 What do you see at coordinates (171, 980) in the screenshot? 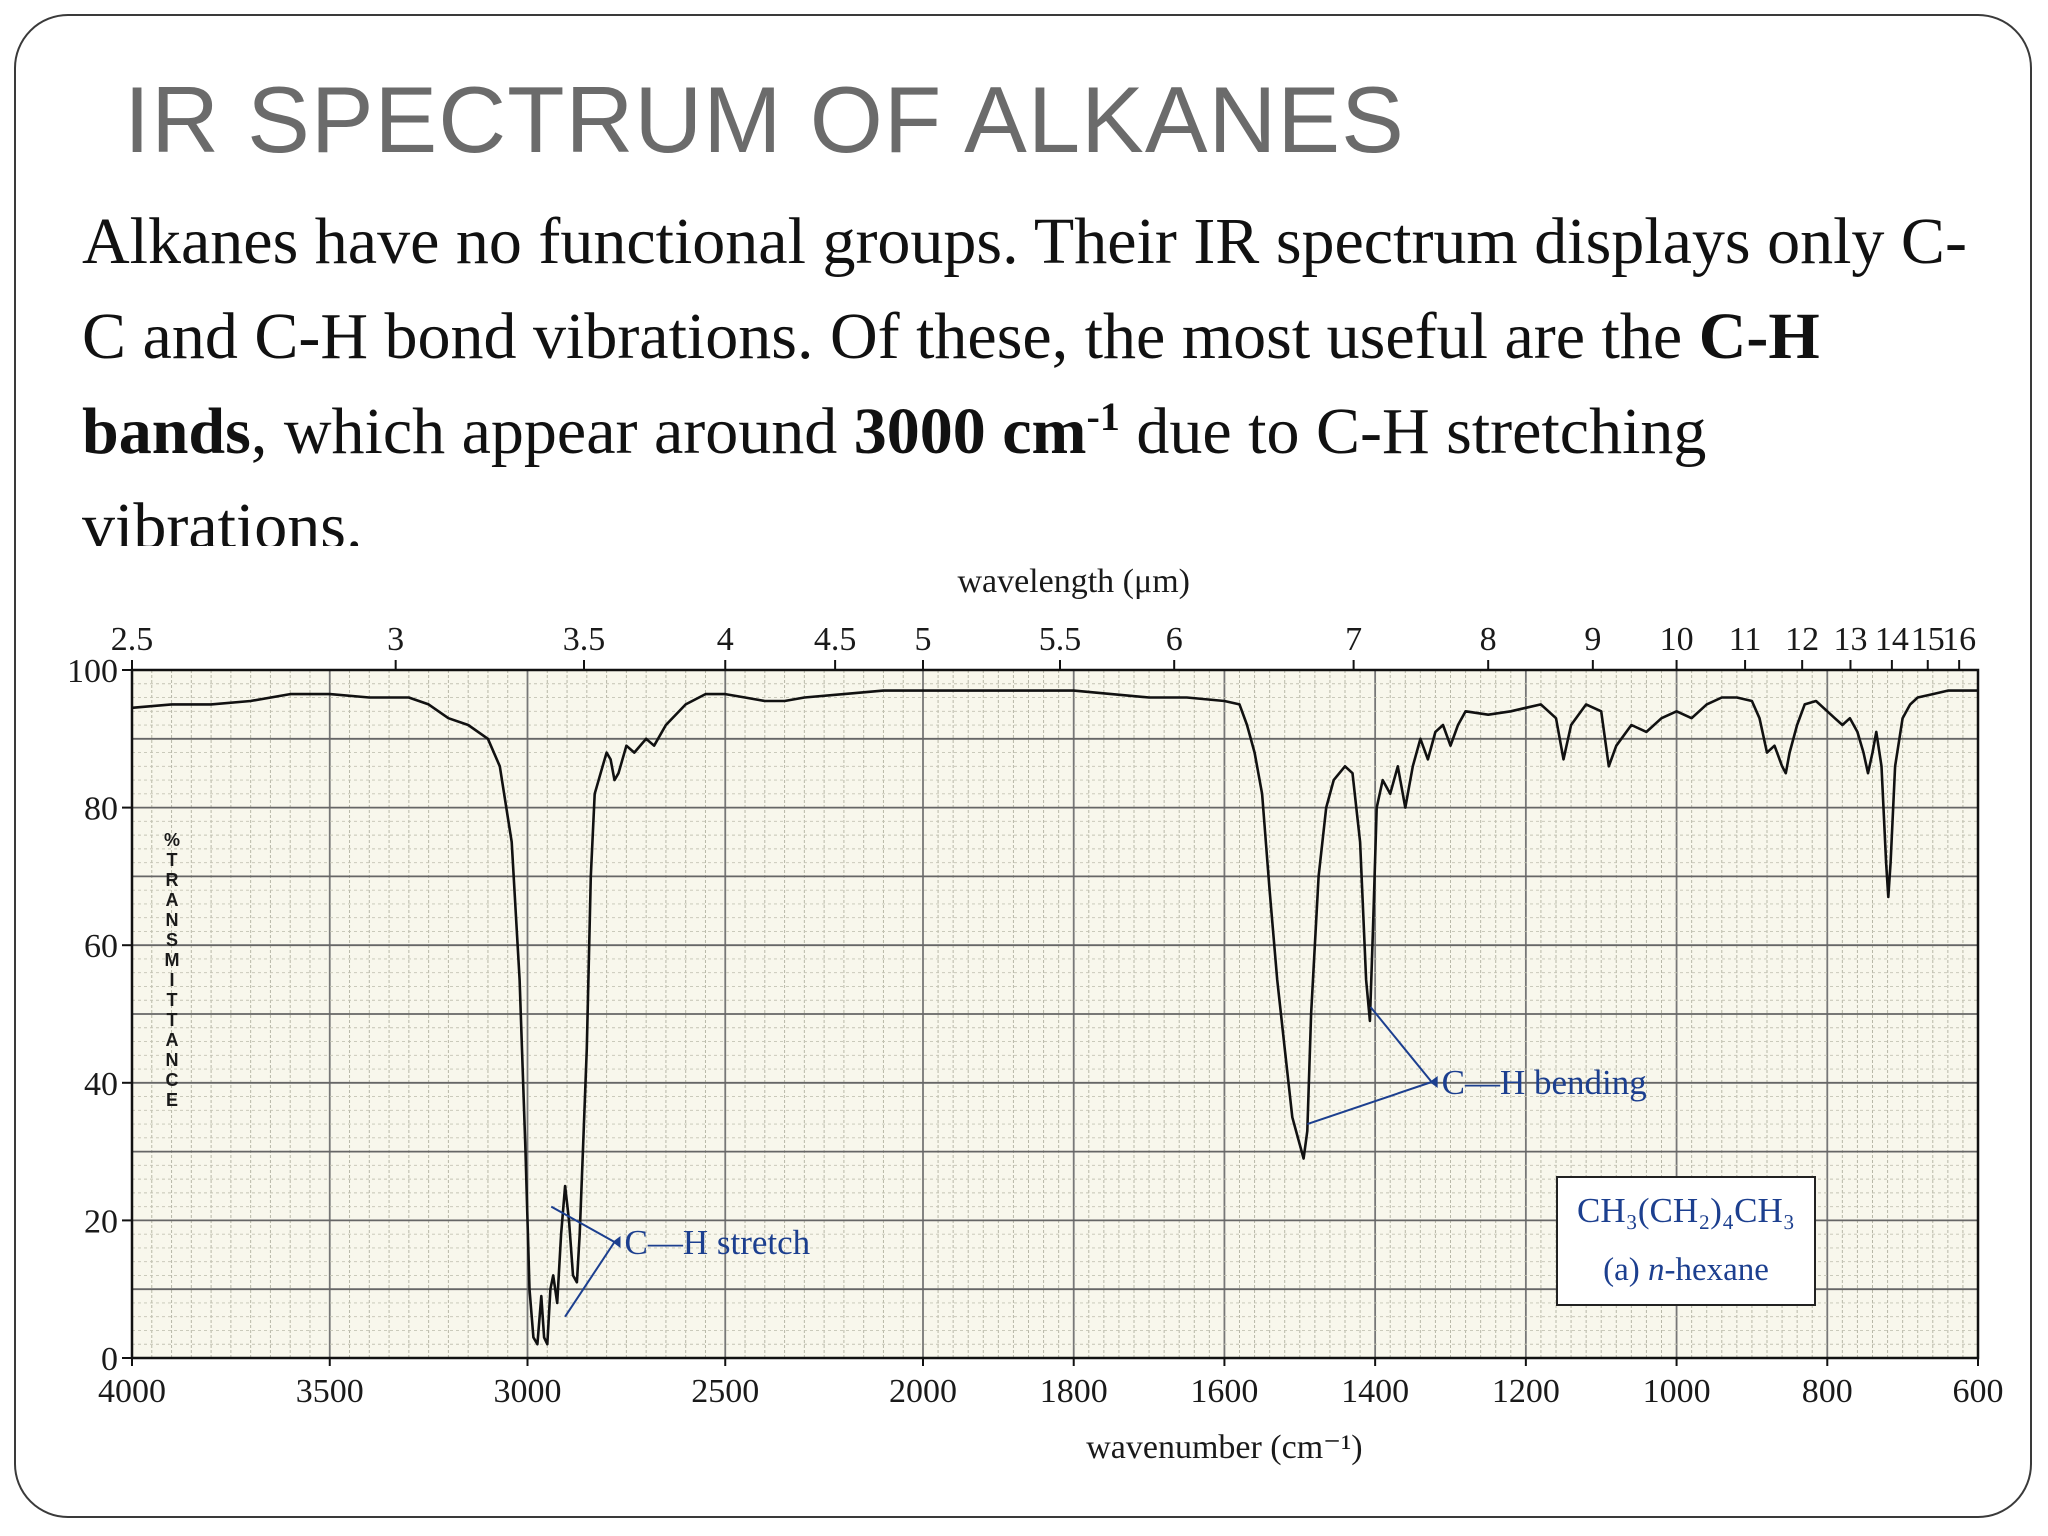
I see `y-axis-title-letter: I` at bounding box center [171, 980].